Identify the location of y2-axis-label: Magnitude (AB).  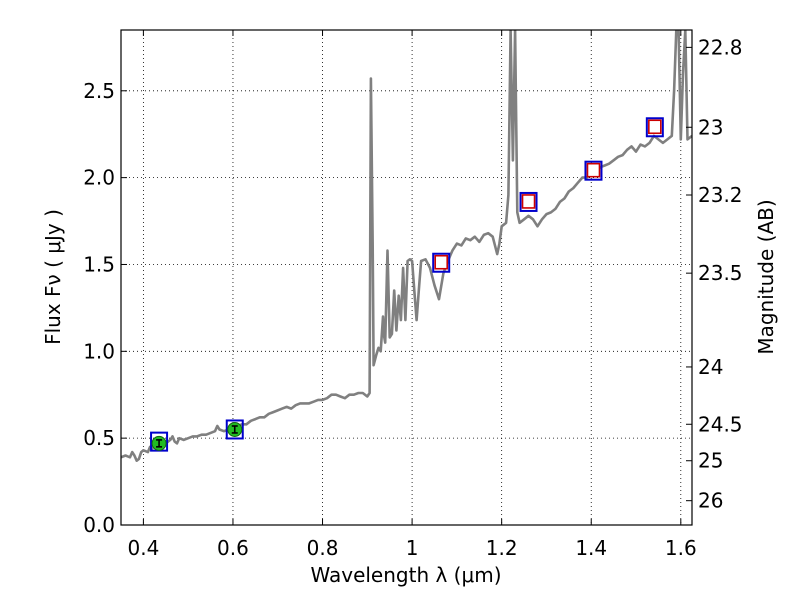
(766, 276).